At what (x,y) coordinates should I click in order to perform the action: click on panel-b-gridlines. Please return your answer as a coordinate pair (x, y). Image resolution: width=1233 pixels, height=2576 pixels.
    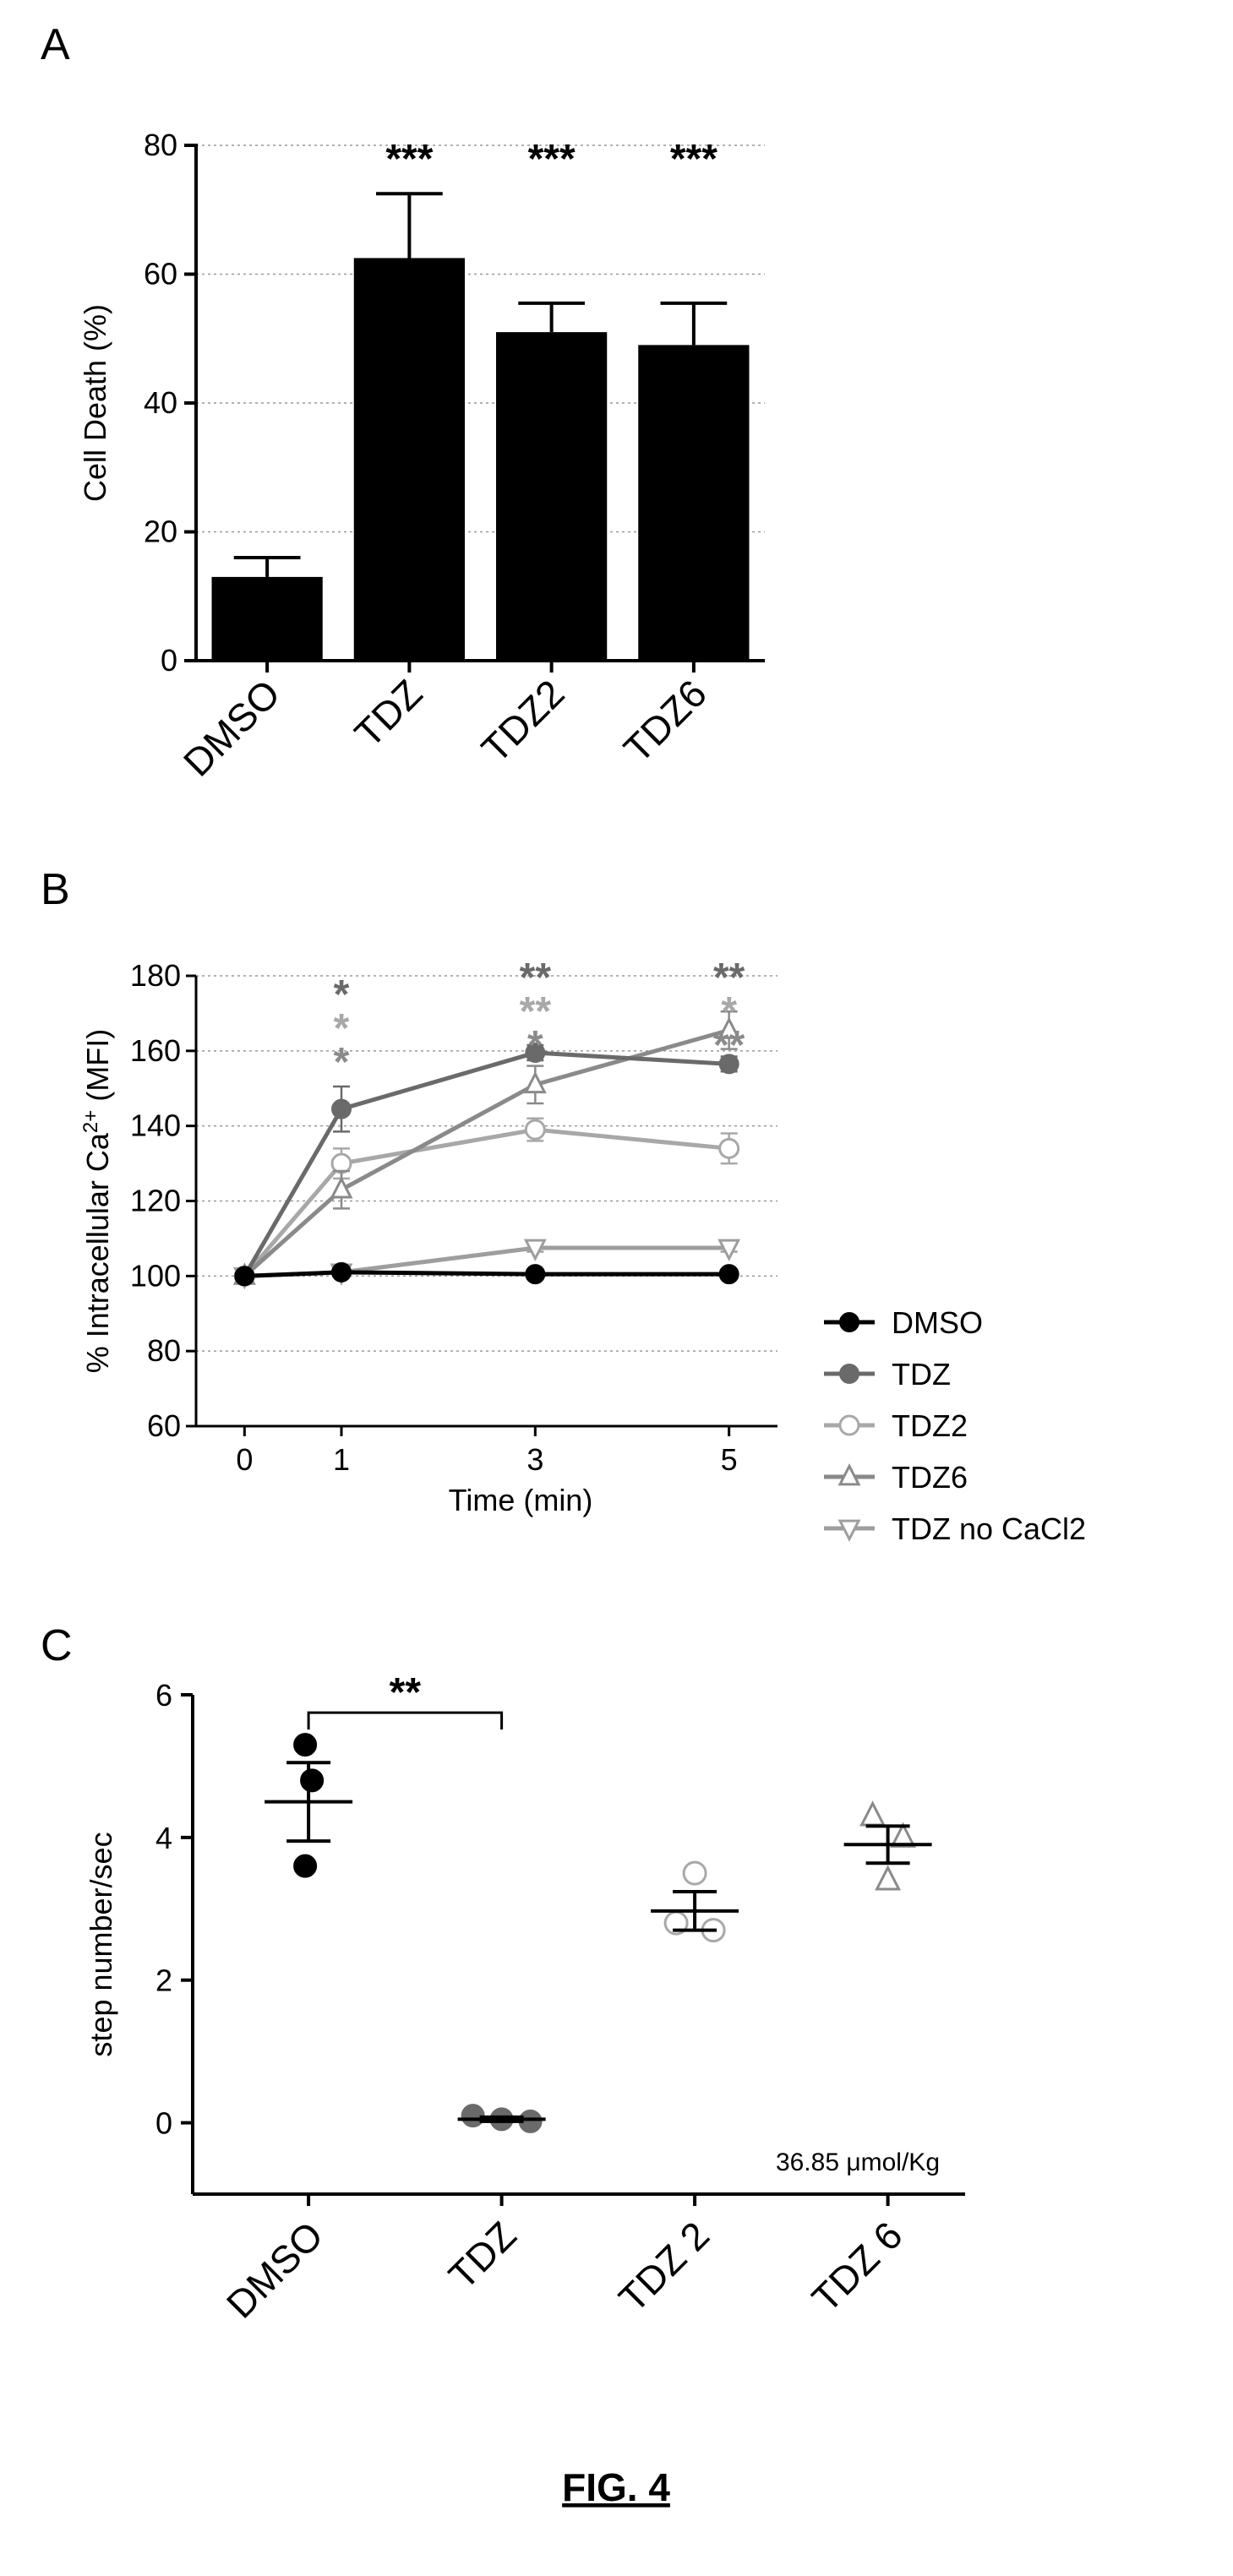
    Looking at the image, I should click on (486, 1201).